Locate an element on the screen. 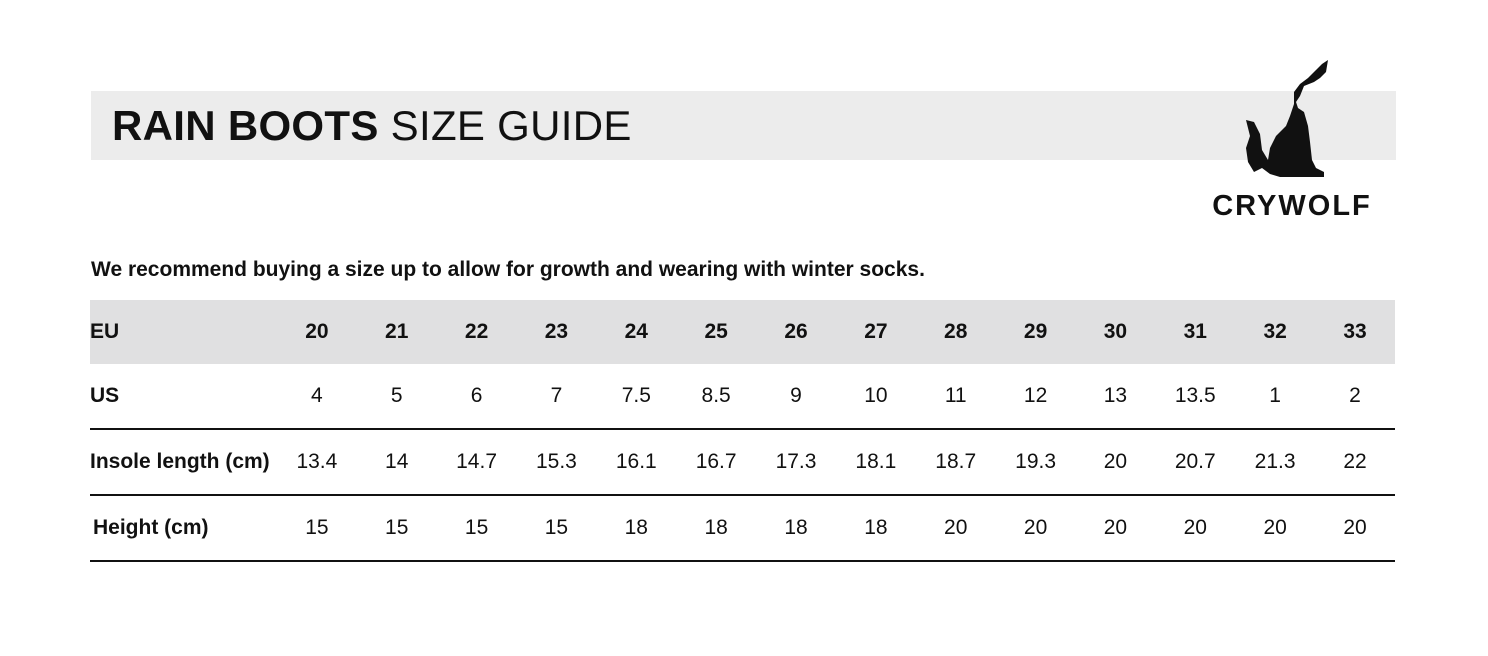  row-label: US is located at coordinates (183, 397).